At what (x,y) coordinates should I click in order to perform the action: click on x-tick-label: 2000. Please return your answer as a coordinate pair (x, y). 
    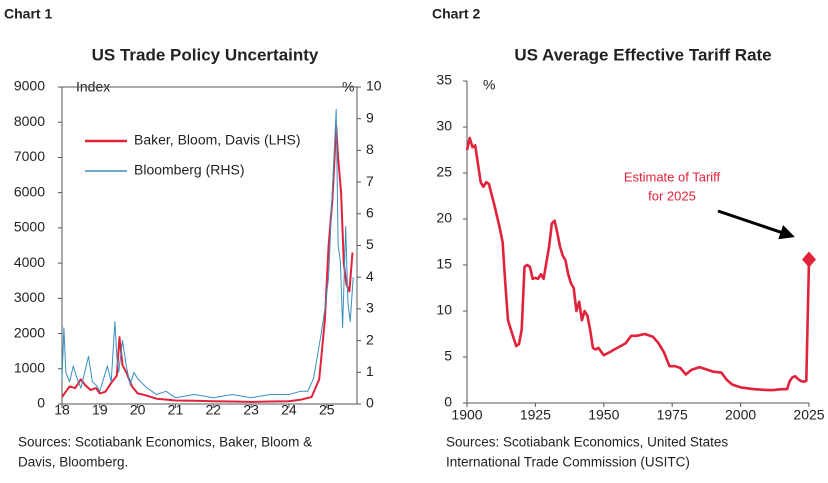
    Looking at the image, I should click on (740, 415).